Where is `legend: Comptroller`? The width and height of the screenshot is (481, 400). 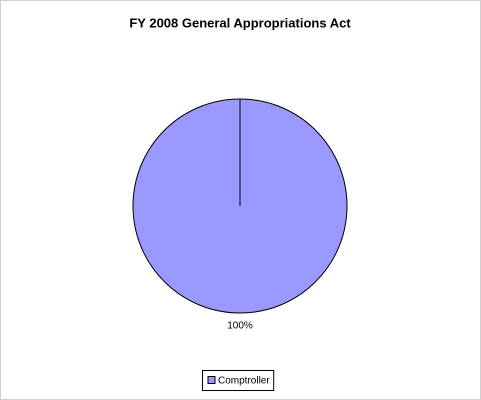
legend: Comptroller is located at coordinates (238, 380).